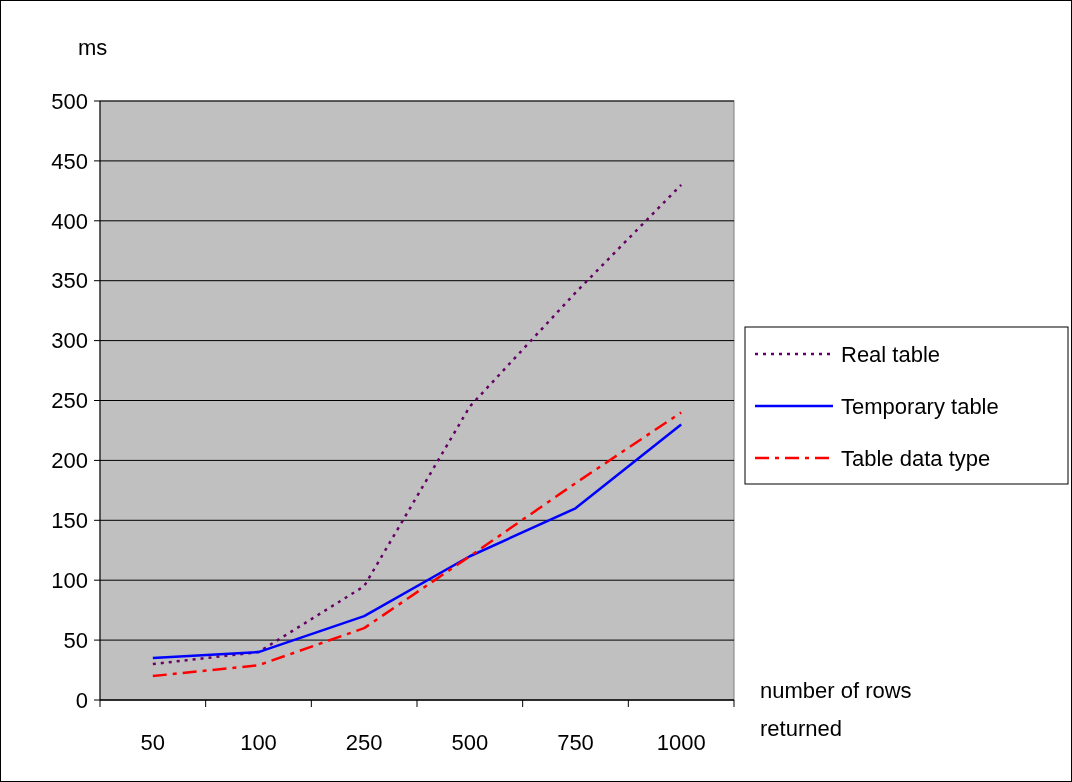 This screenshot has height=782, width=1072. I want to click on x-tick-label: 100, so click(258, 742).